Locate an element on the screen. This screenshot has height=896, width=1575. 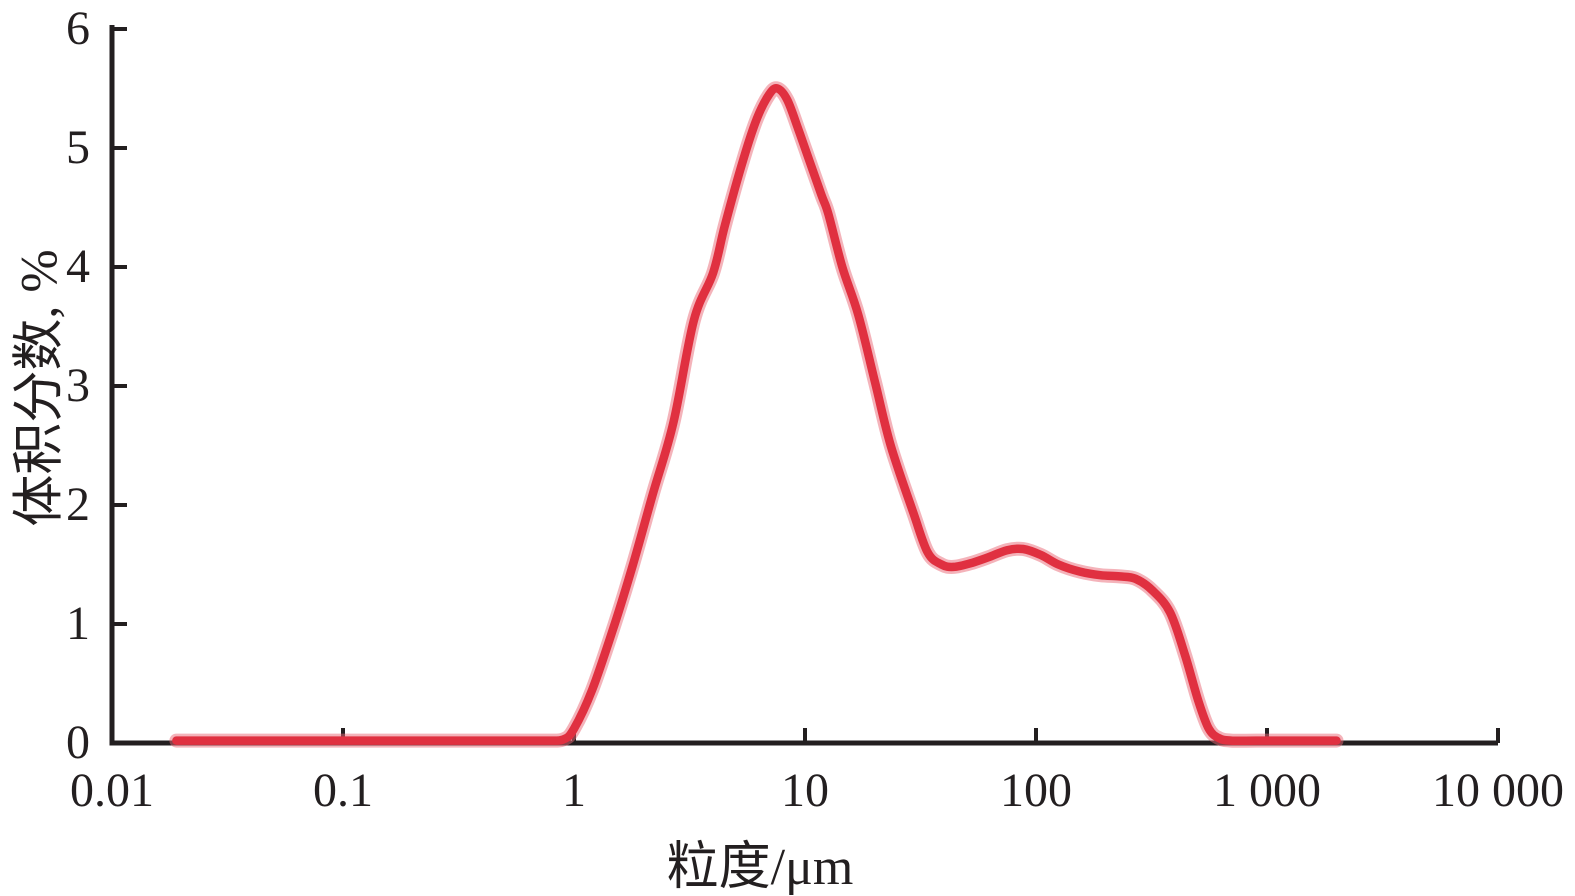
y-tick-label: 4 is located at coordinates (78, 266).